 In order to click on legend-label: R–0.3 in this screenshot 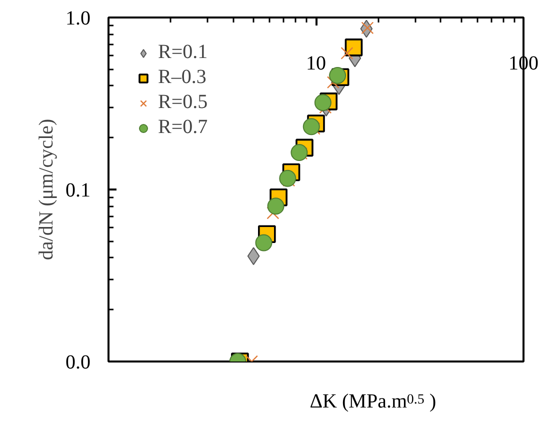, I will do `click(182, 77)`.